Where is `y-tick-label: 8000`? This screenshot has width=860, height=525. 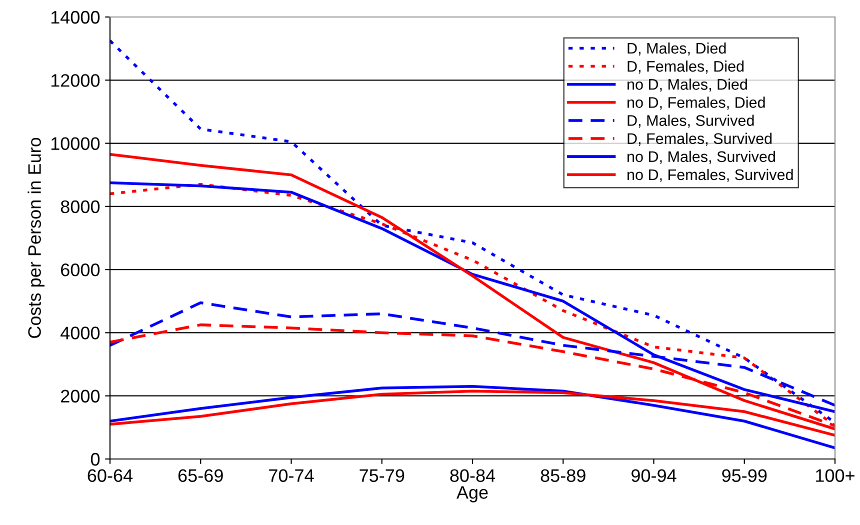 y-tick-label: 8000 is located at coordinates (80, 207).